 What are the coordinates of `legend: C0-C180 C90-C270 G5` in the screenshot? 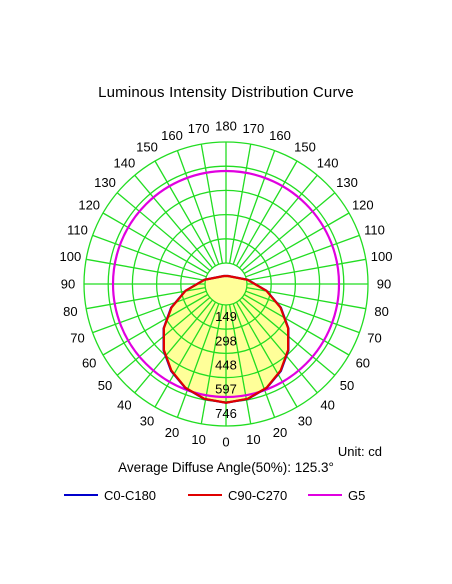 It's located at (234, 495).